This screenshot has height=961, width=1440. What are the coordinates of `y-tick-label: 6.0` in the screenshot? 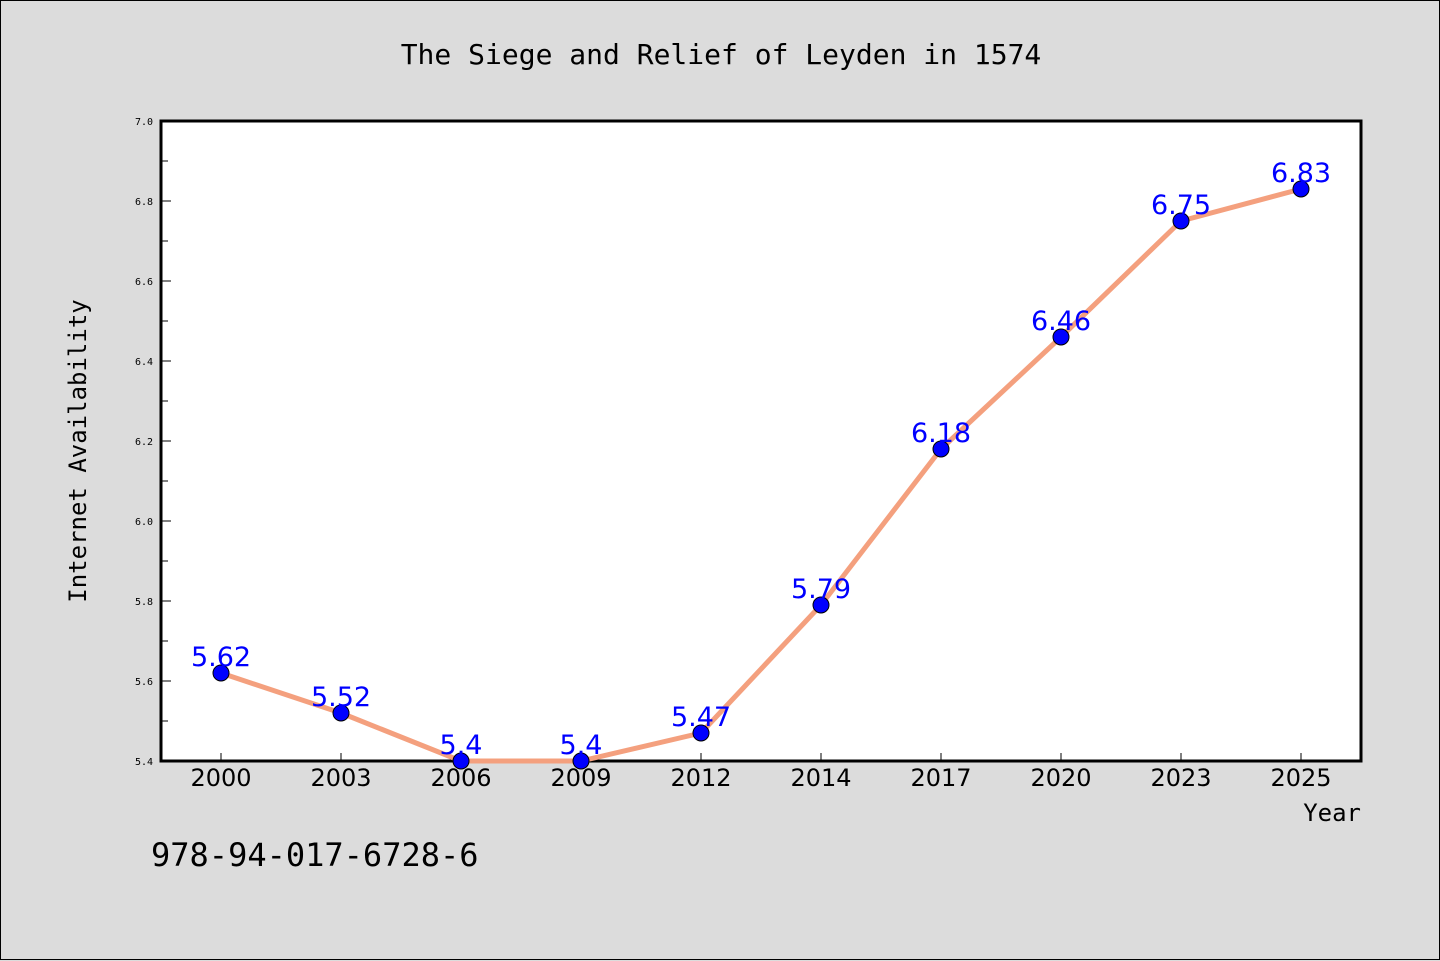 It's located at (144, 522).